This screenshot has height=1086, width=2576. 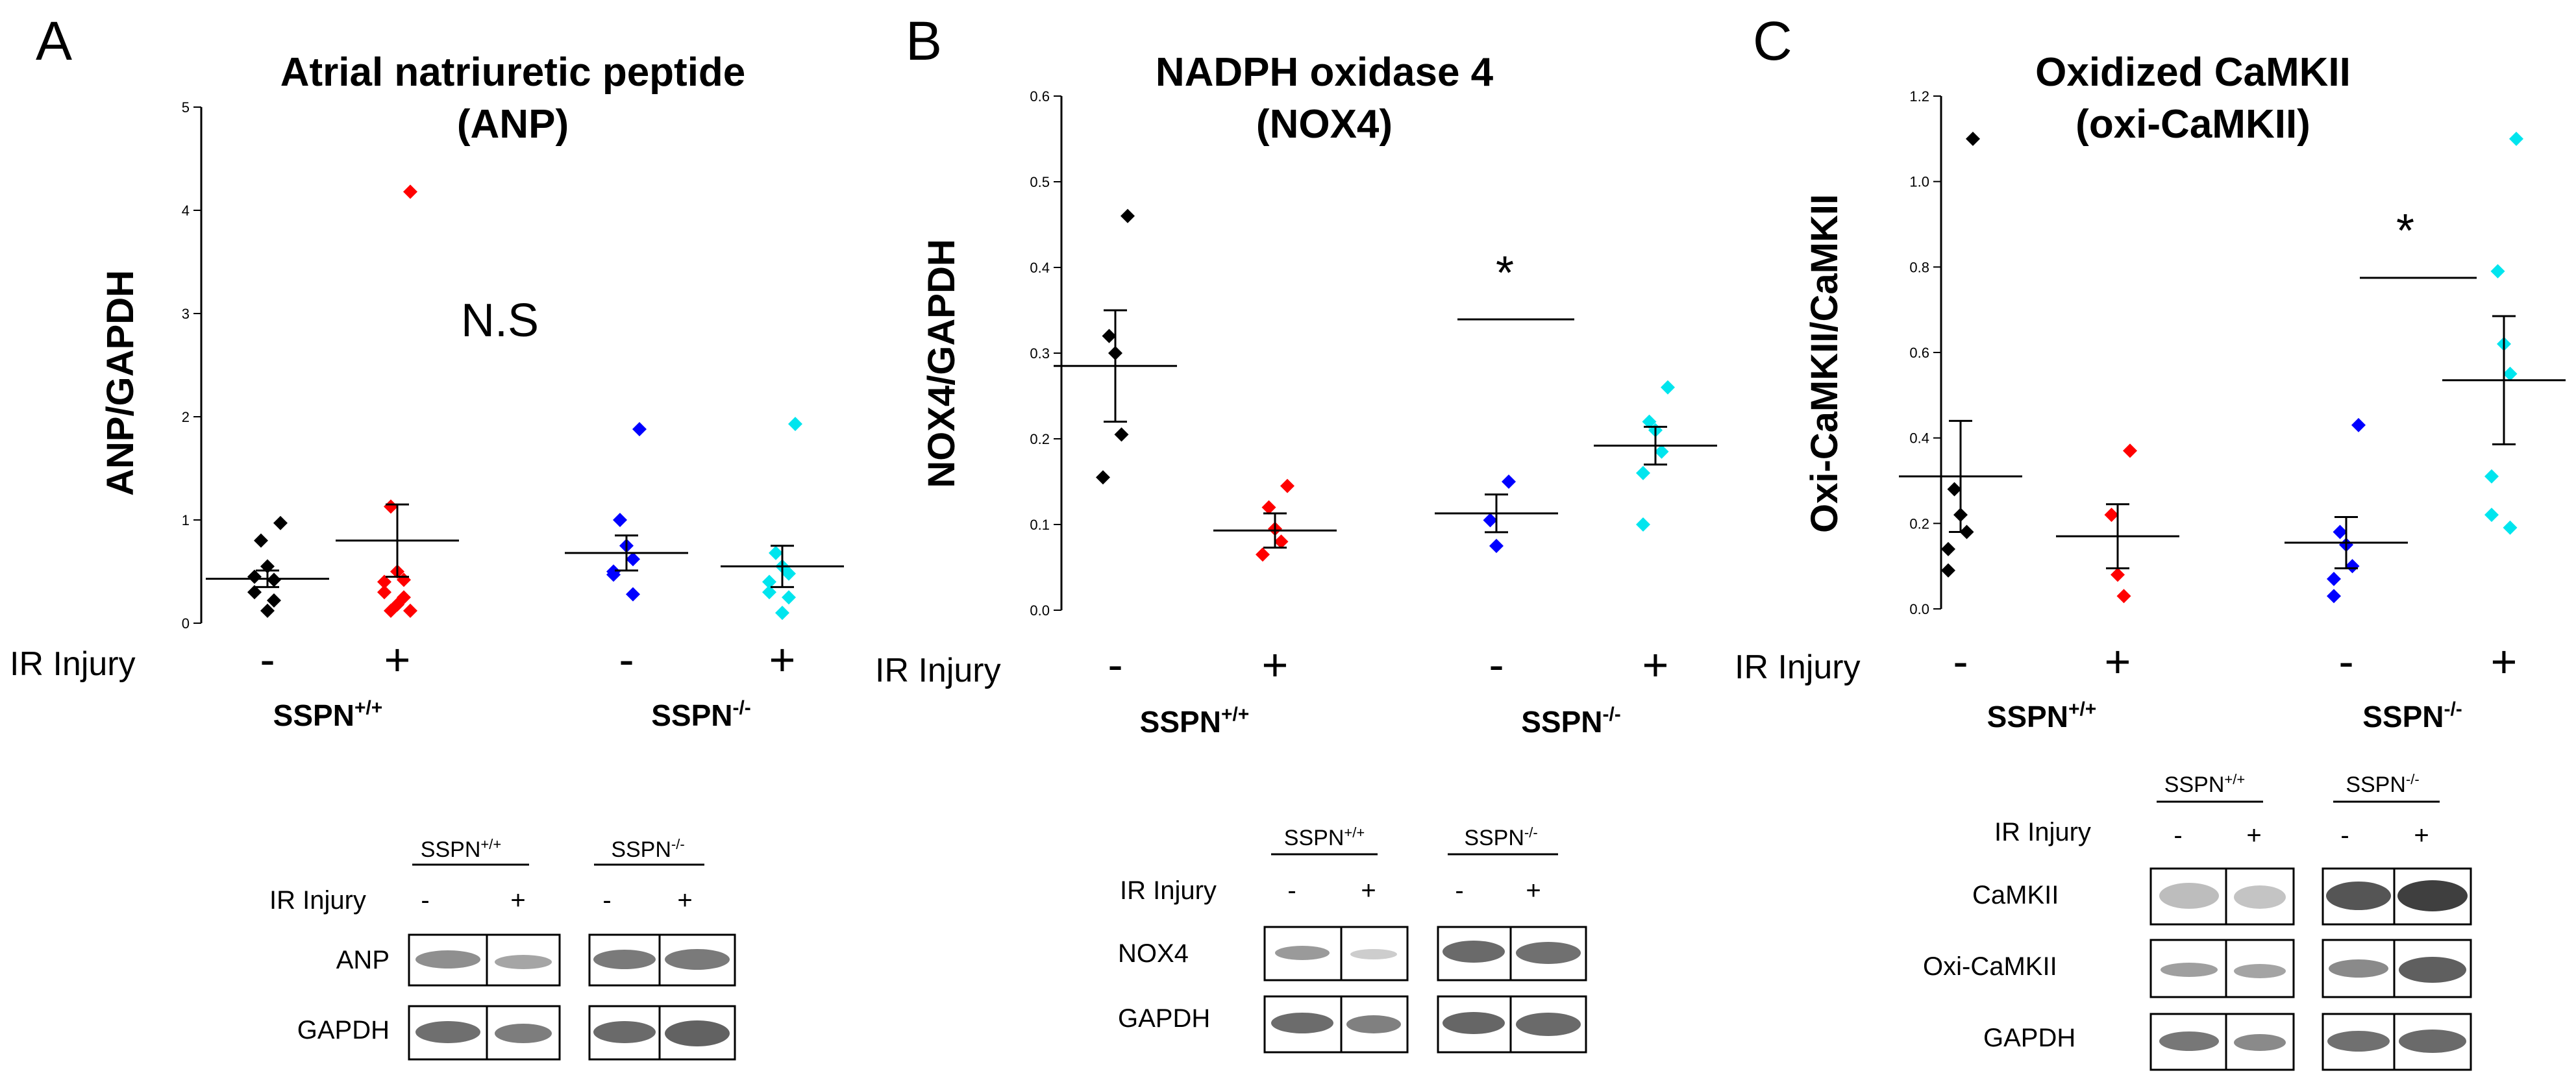 I want to click on blot-plus-ko: +, so click(x=684, y=900).